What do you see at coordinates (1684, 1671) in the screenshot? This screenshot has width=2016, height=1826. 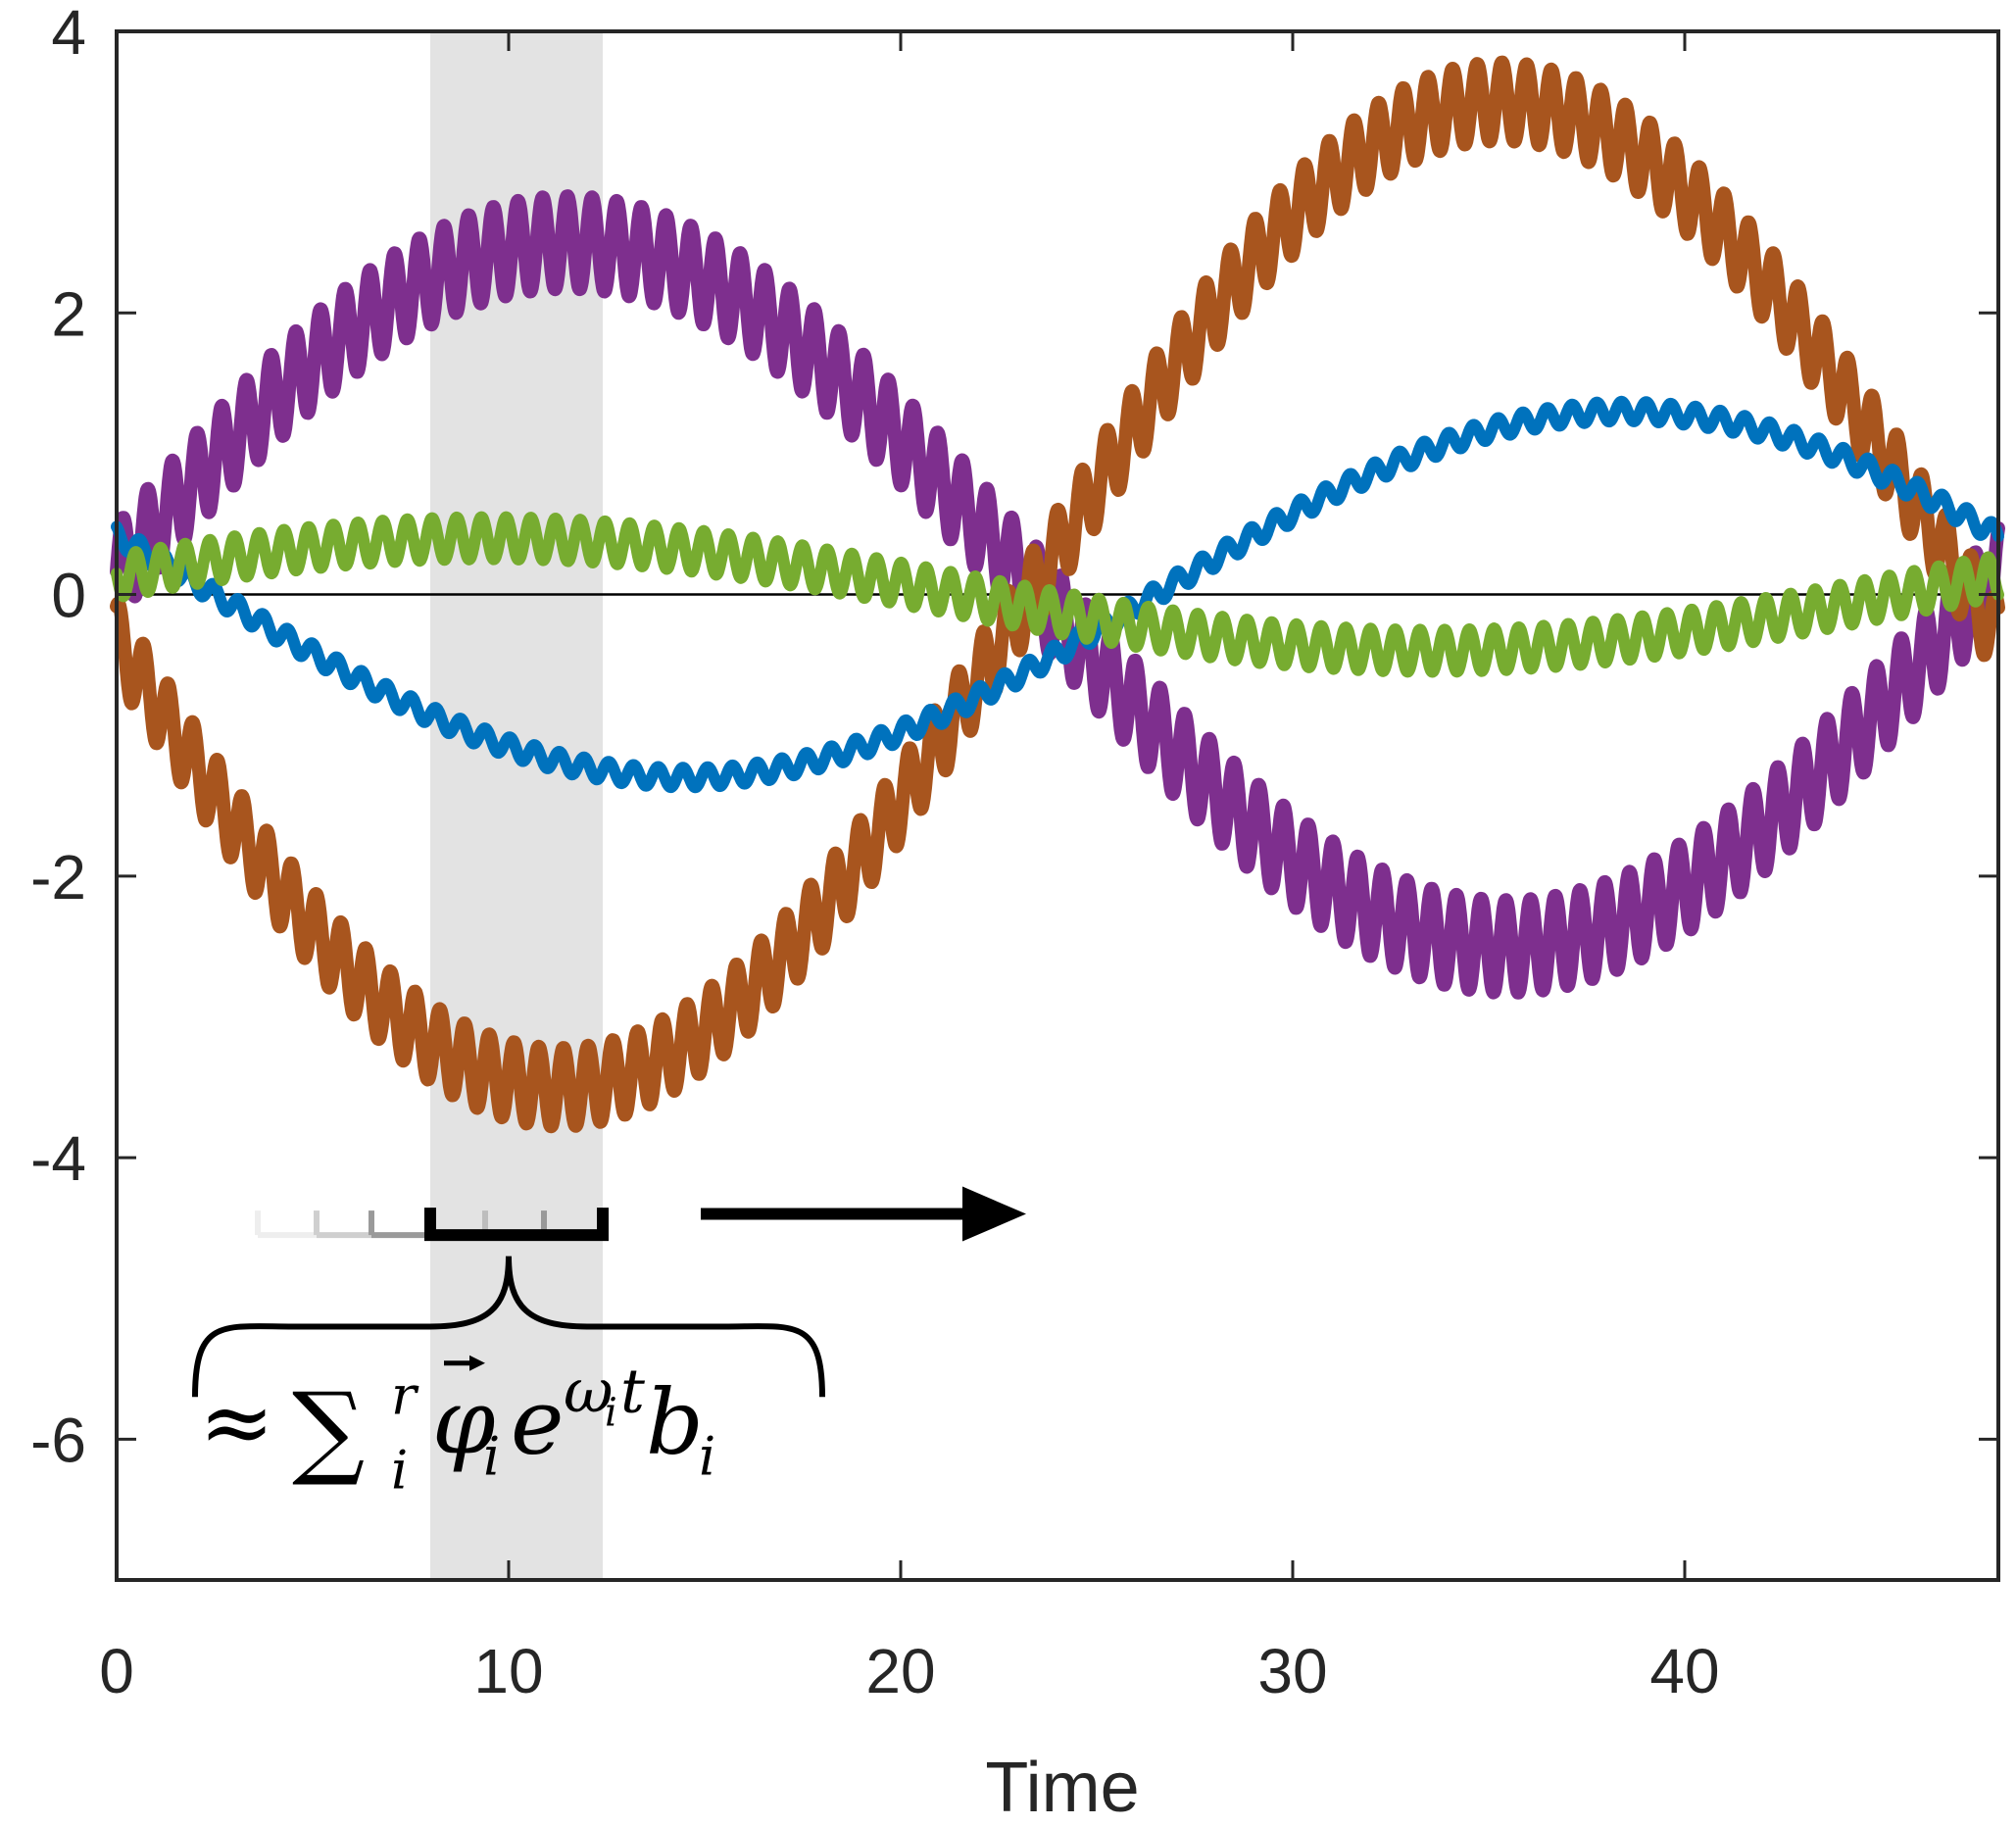 I see `x-tick-label: 40` at bounding box center [1684, 1671].